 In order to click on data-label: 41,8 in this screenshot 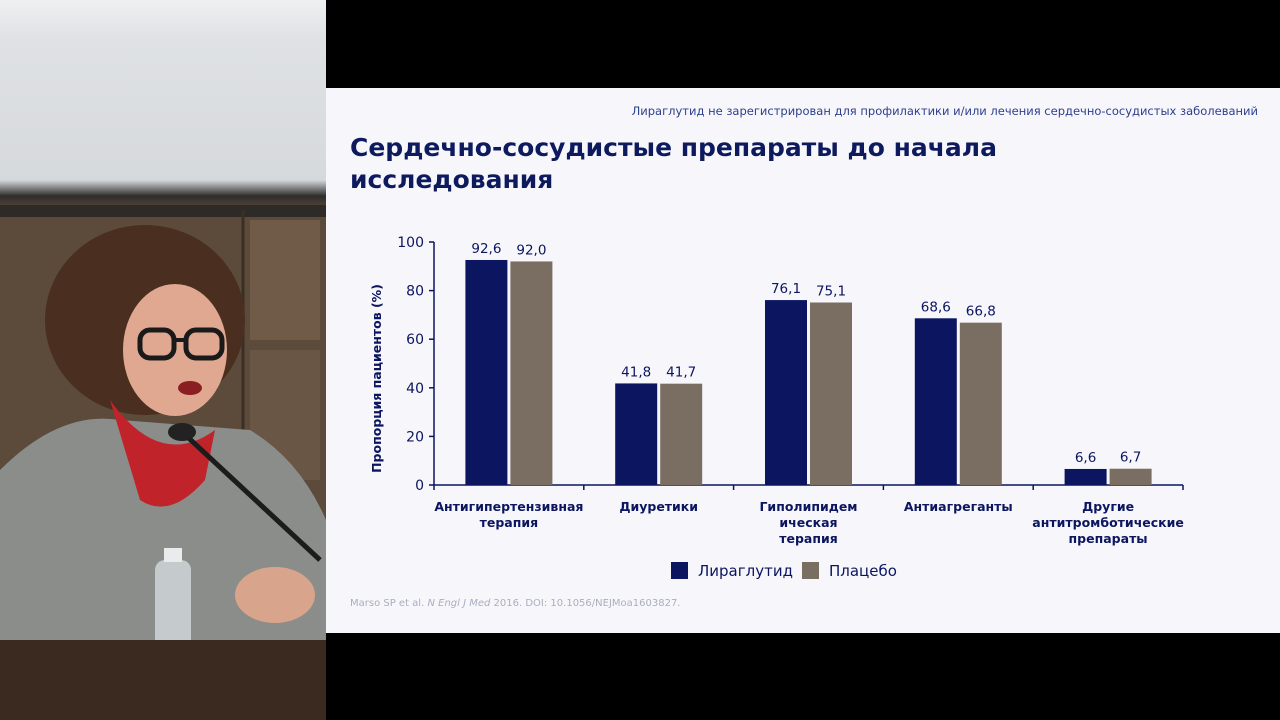, I will do `click(636, 372)`.